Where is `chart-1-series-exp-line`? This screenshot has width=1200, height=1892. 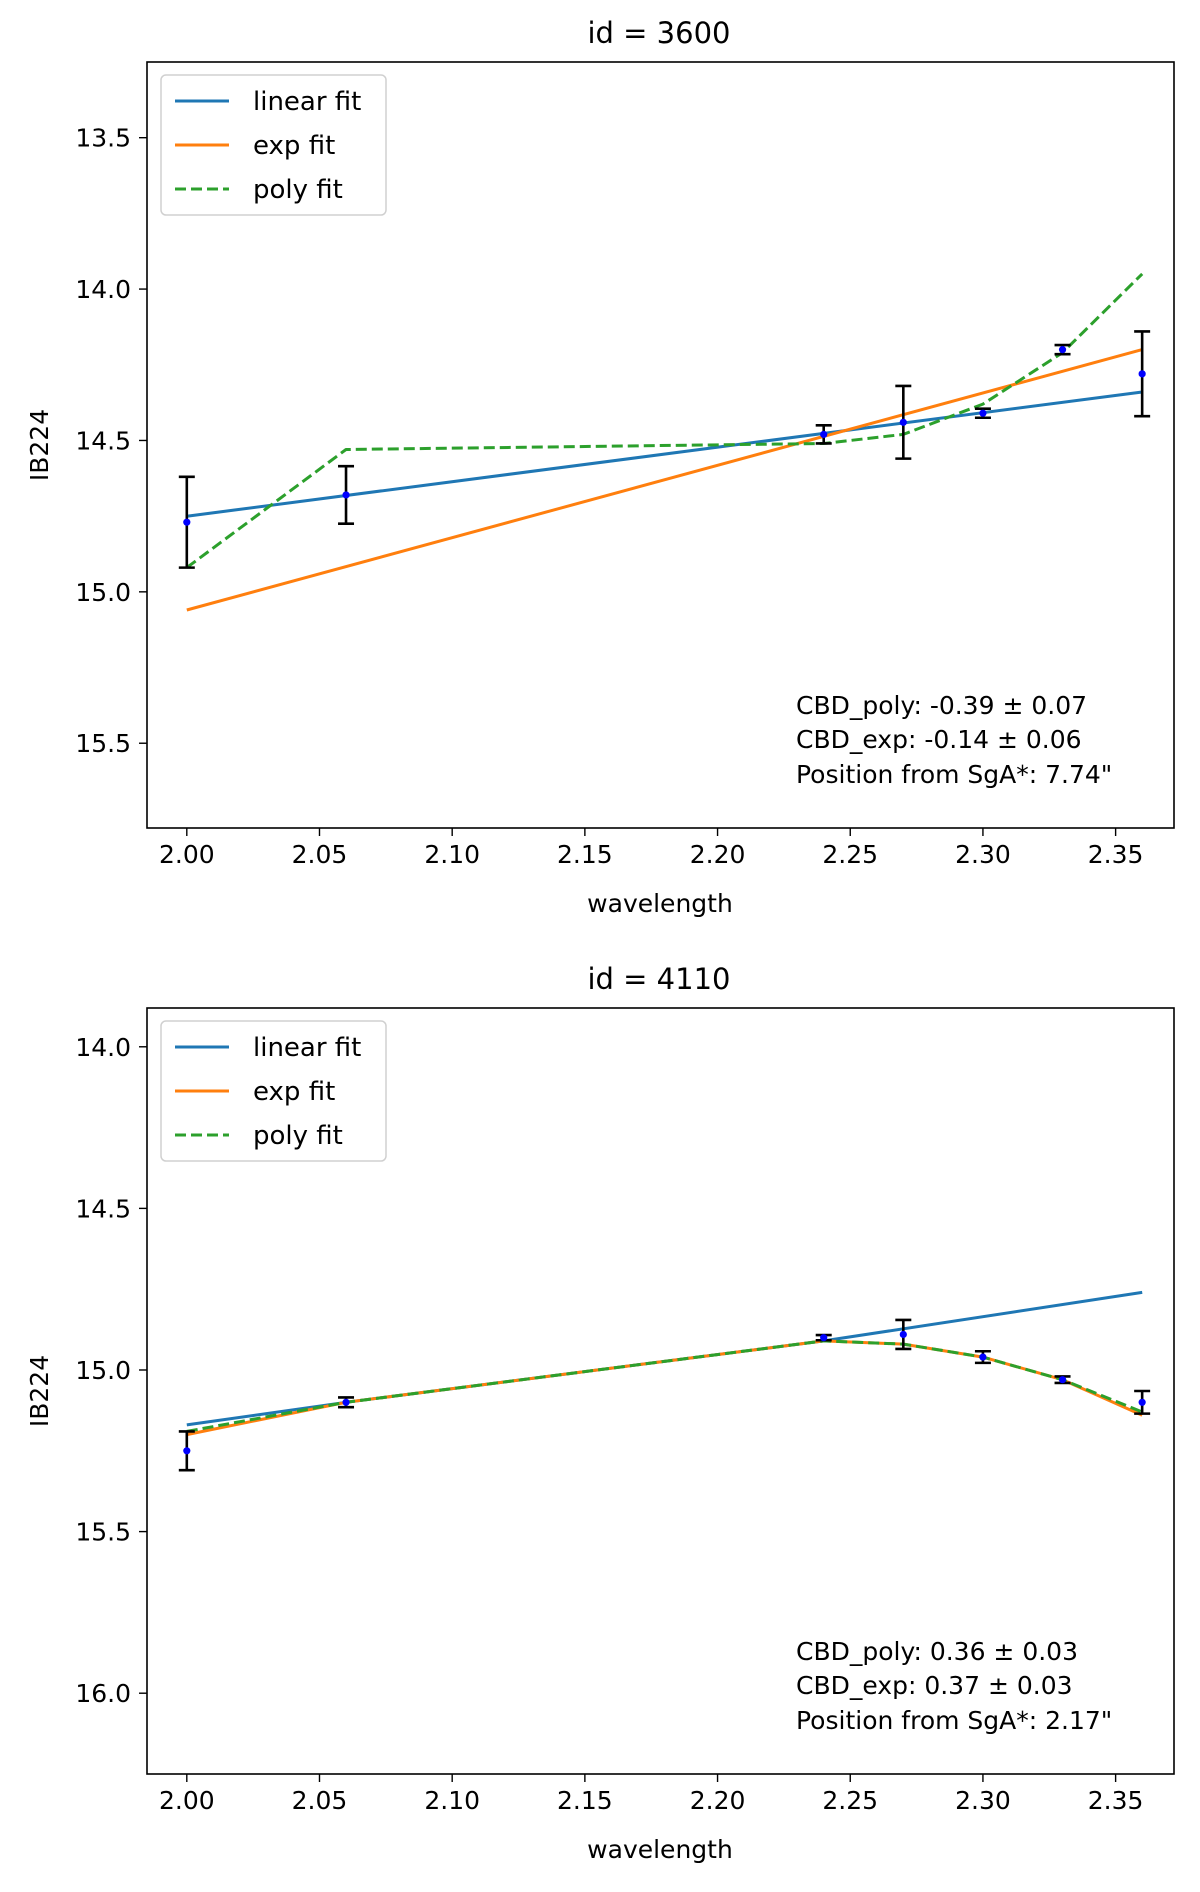
chart-1-series-exp-line is located at coordinates (664, 480).